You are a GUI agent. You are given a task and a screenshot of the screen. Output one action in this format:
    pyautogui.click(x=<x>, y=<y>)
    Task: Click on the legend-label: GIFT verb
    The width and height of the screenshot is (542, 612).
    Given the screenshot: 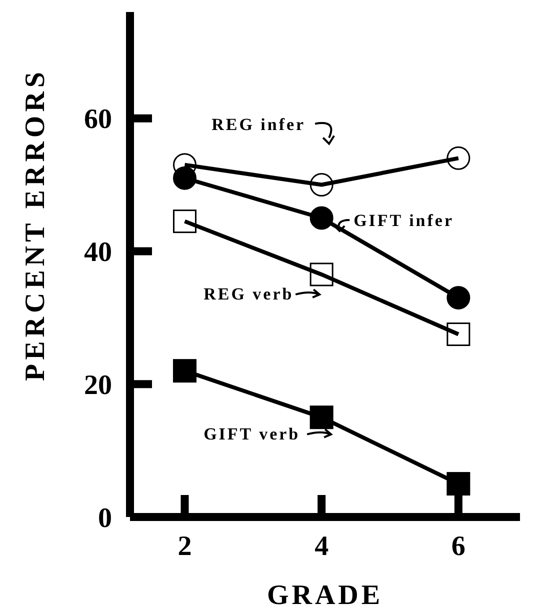 What is the action you would take?
    pyautogui.click(x=252, y=434)
    